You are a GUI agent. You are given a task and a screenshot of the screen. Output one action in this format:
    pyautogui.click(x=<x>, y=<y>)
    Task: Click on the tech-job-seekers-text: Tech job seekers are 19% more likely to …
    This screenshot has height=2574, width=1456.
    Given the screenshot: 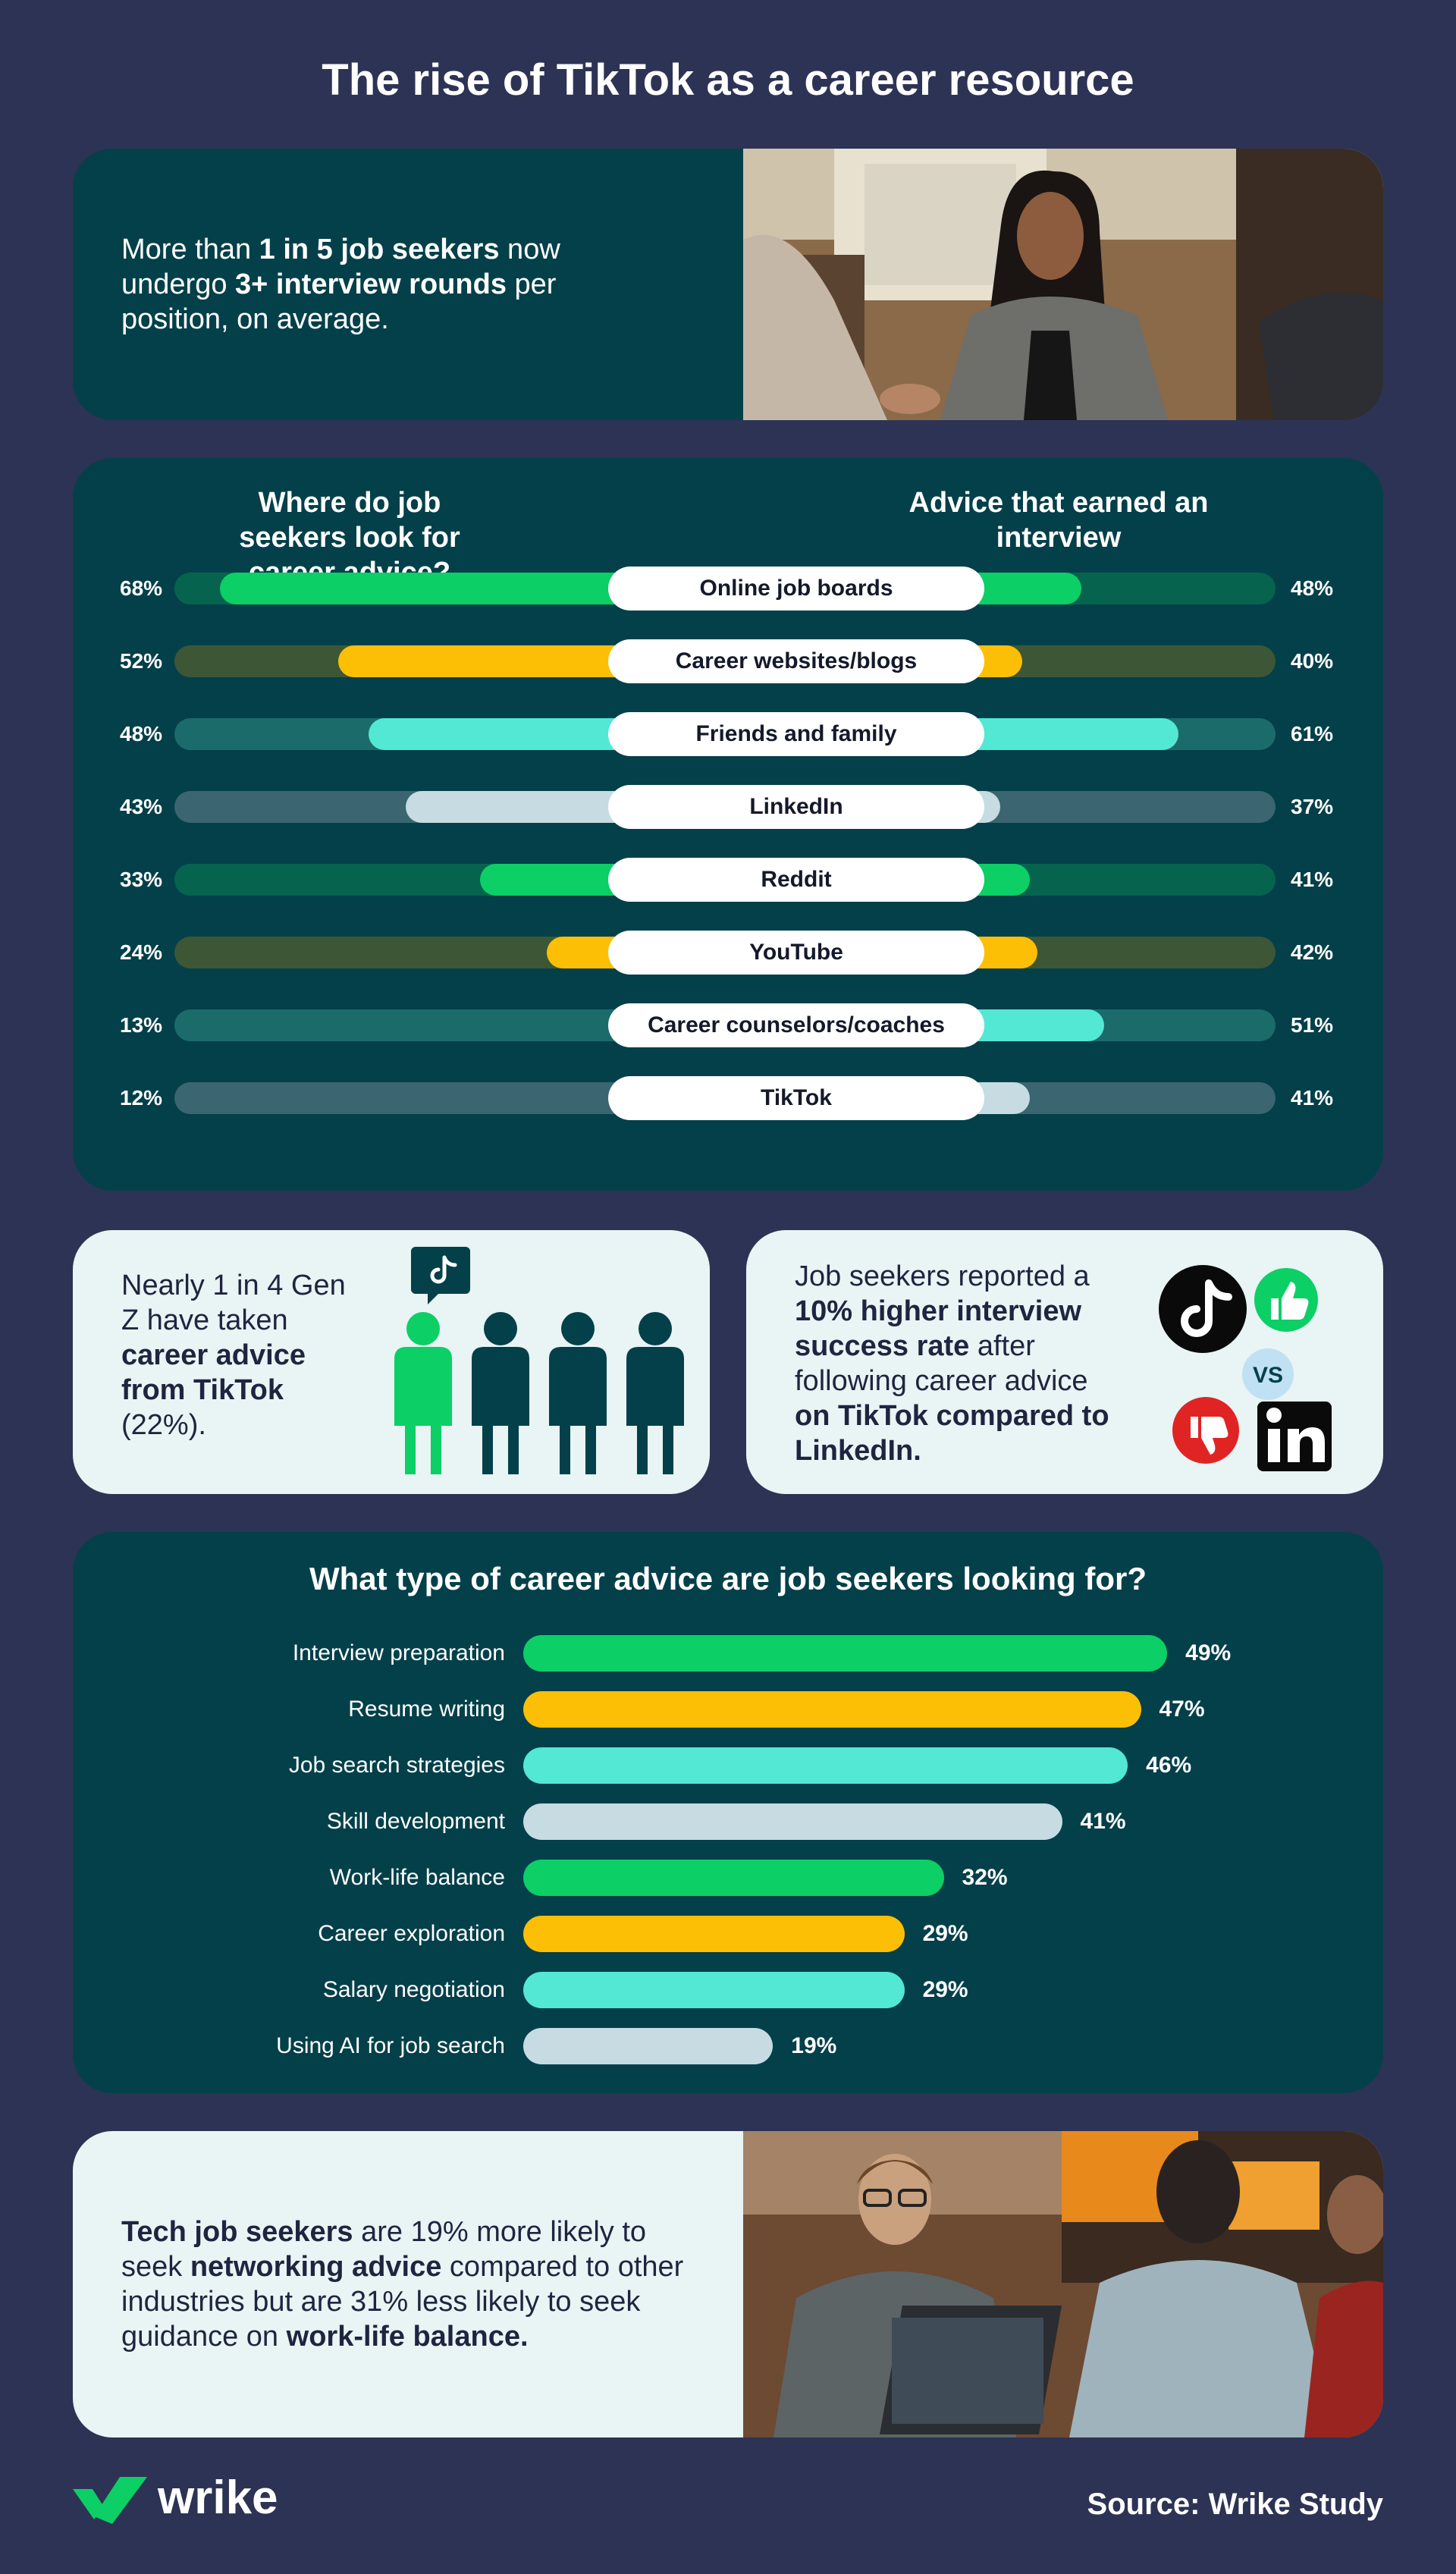 What is the action you would take?
    pyautogui.click(x=402, y=2284)
    